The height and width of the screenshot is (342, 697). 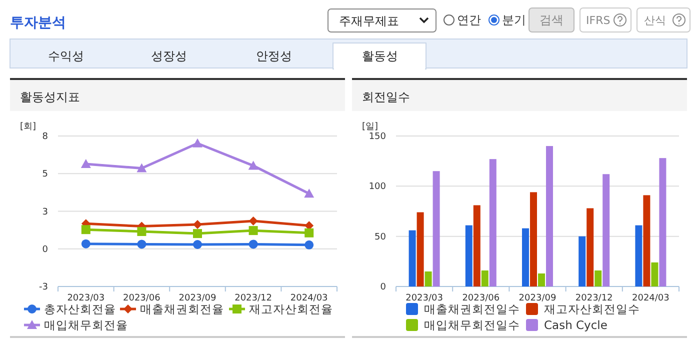 What do you see at coordinates (380, 56) in the screenshot?
I see `text: 활동성` at bounding box center [380, 56].